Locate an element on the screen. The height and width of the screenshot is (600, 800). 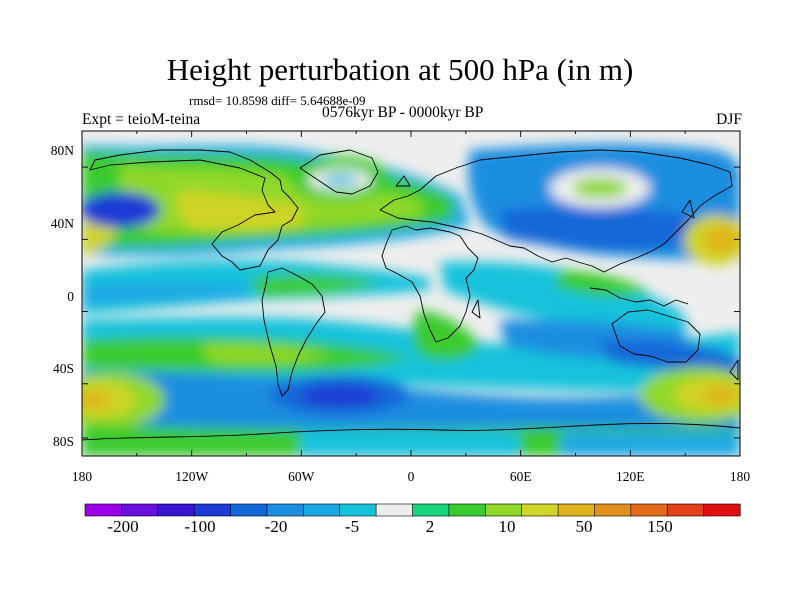
experiment-label: Expt = teioM-teina is located at coordinates (141, 119).